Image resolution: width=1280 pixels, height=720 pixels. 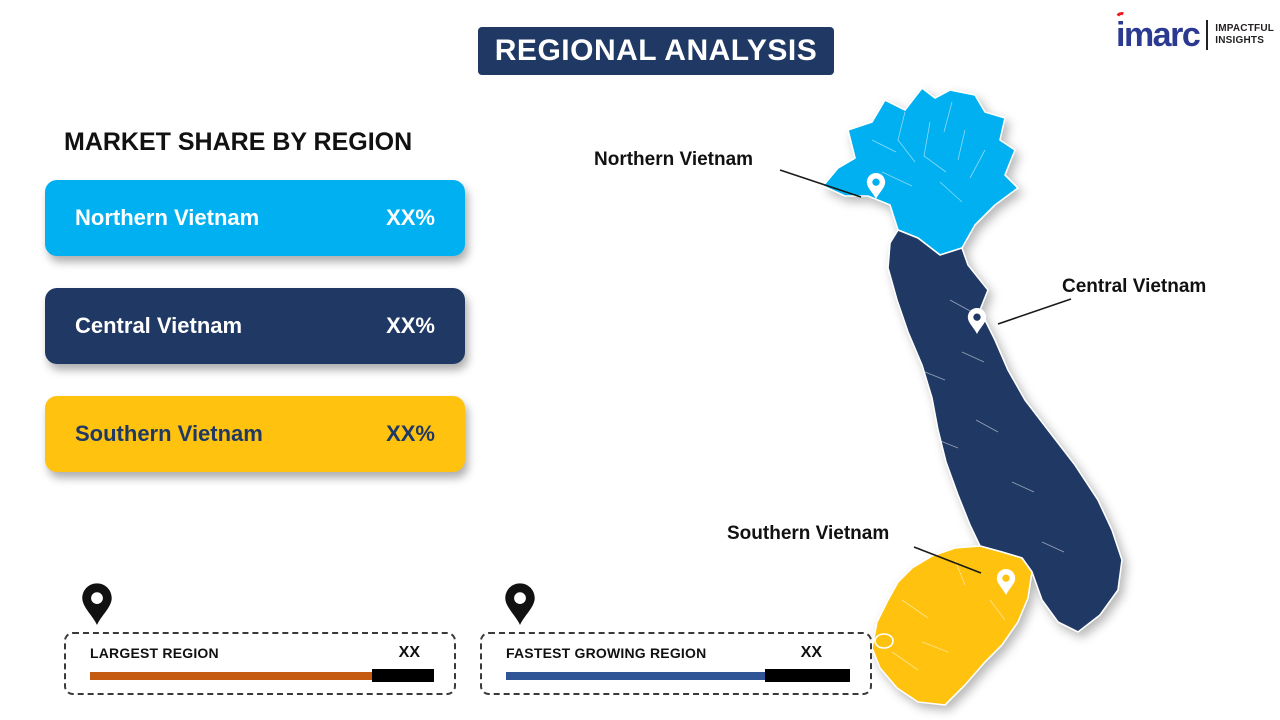 I want to click on label-connectors, so click(x=925, y=371).